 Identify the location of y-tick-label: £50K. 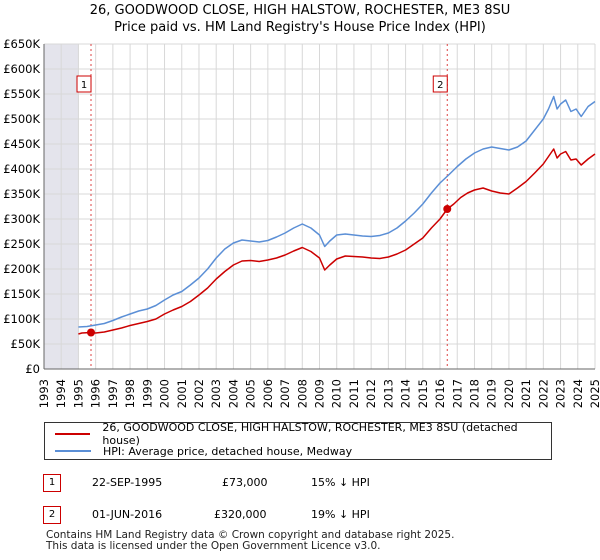
(26, 344).